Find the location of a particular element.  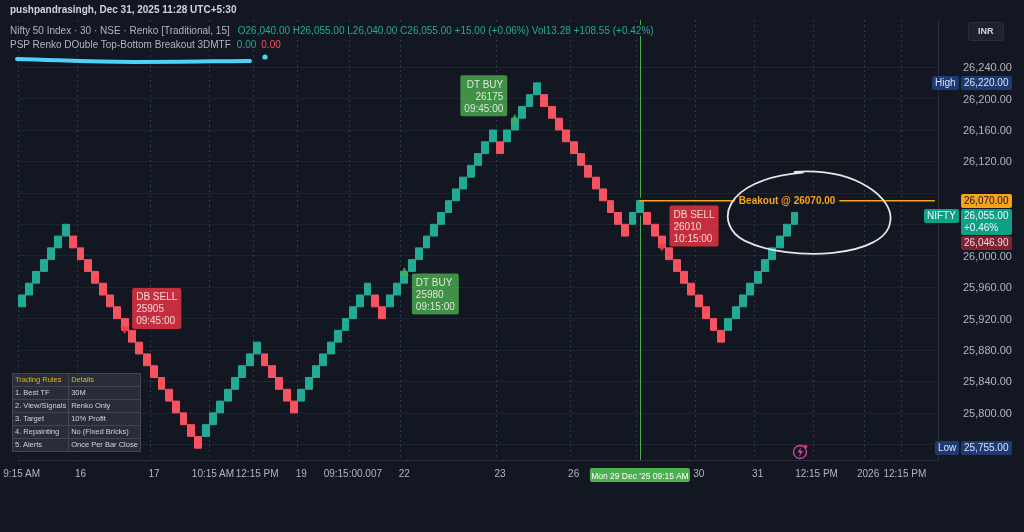

text: 25,755.00 is located at coordinates (986, 448).